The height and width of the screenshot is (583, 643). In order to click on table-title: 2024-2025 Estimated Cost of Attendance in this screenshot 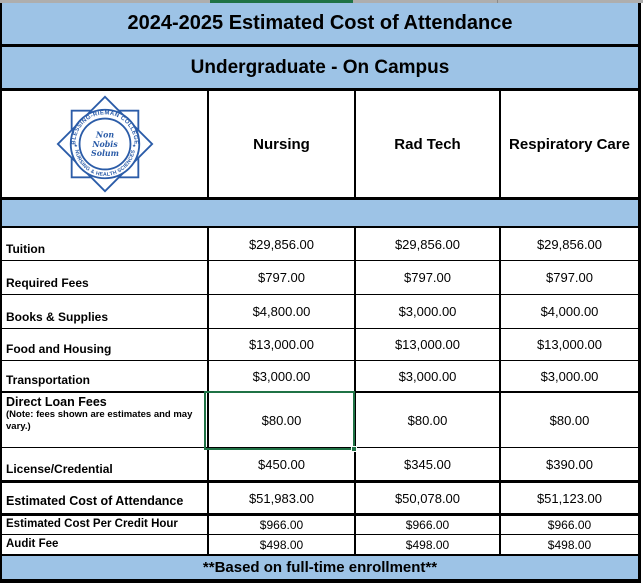, I will do `click(320, 23)`.